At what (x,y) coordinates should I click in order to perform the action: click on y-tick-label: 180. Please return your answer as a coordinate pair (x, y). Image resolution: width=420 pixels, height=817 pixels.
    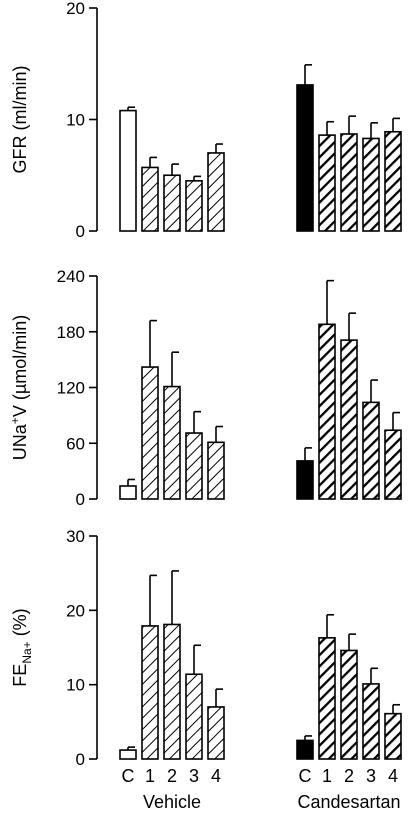
    Looking at the image, I should click on (71, 332).